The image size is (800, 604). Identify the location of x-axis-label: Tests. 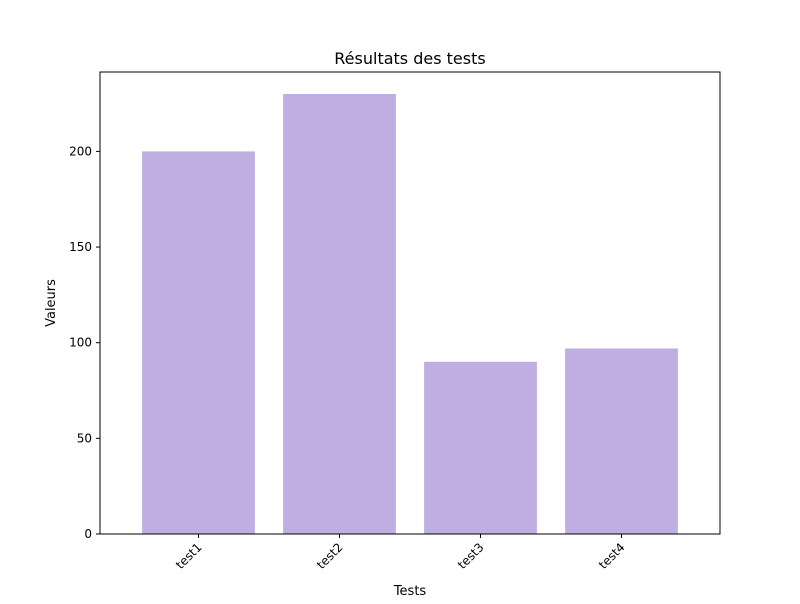
(410, 591).